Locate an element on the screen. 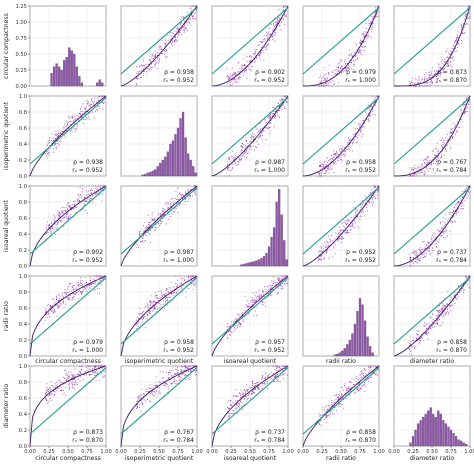  spearman-label: rₛ = 1.000 is located at coordinates (178, 260).